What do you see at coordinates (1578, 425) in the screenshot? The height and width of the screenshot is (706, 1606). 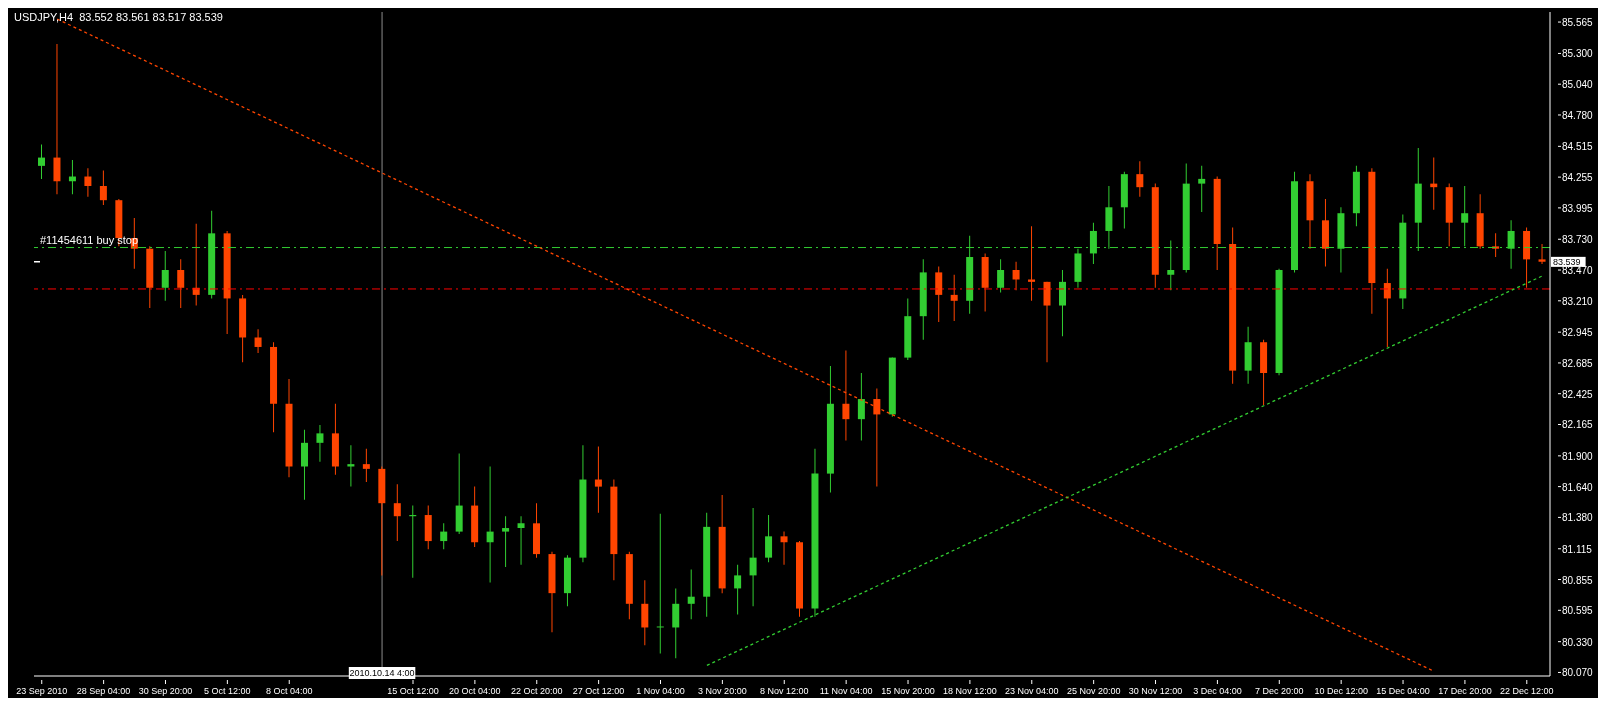 I see `y-tick-label: 82.165` at bounding box center [1578, 425].